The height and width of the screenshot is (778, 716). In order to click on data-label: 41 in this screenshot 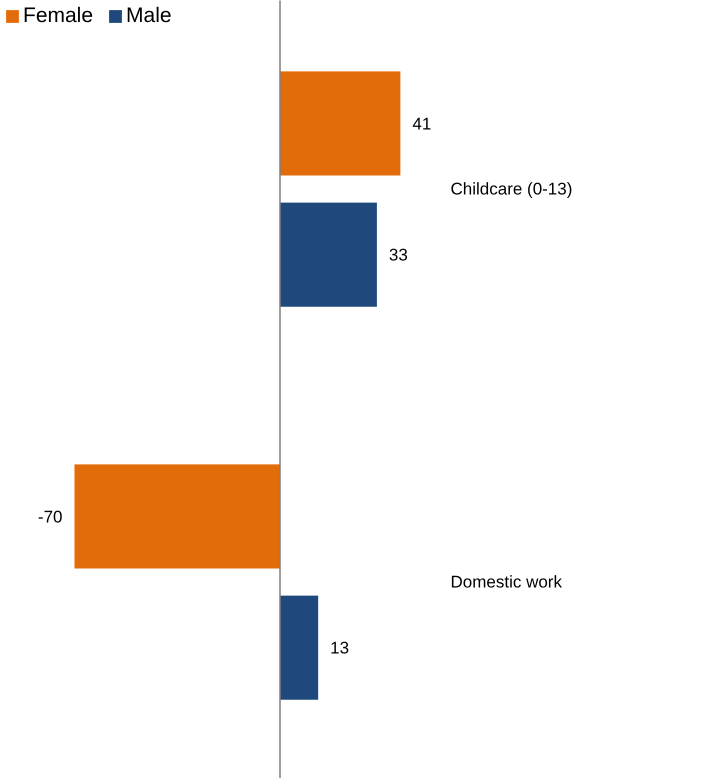, I will do `click(422, 124)`.